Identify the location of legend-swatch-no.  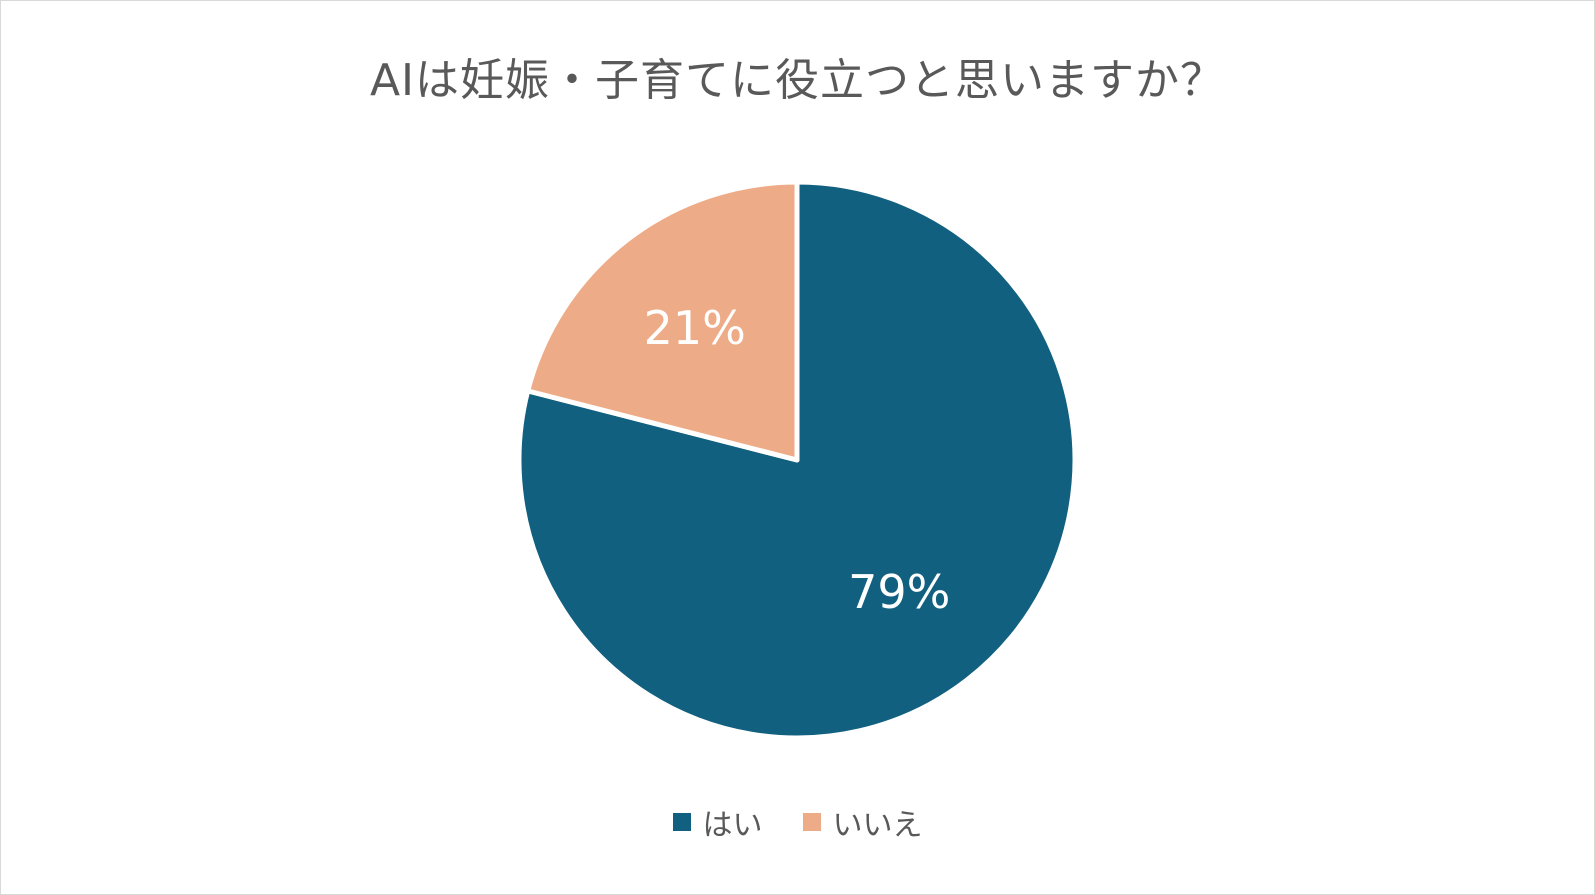
(811, 822).